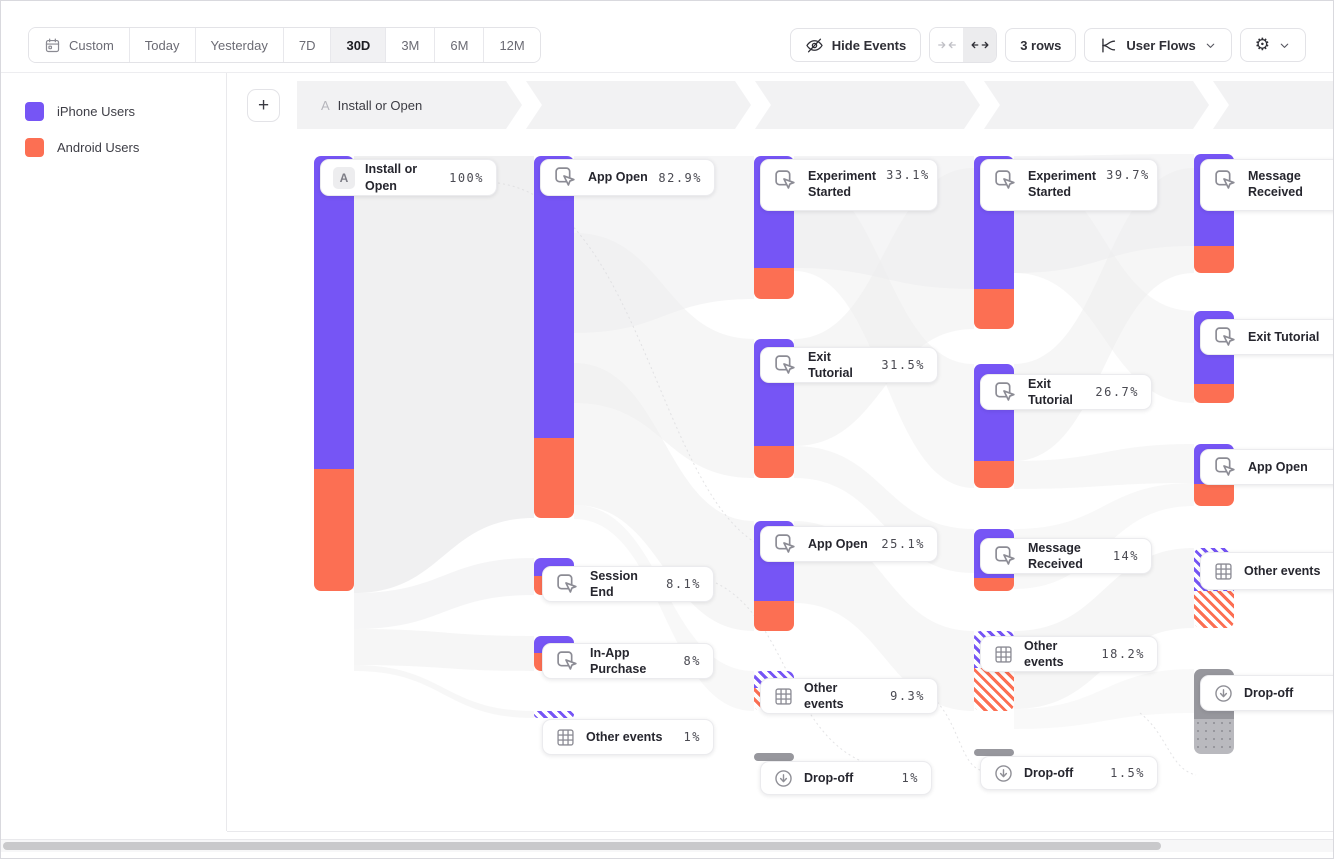 The width and height of the screenshot is (1334, 859). I want to click on date-range-label: 30D, so click(358, 45).